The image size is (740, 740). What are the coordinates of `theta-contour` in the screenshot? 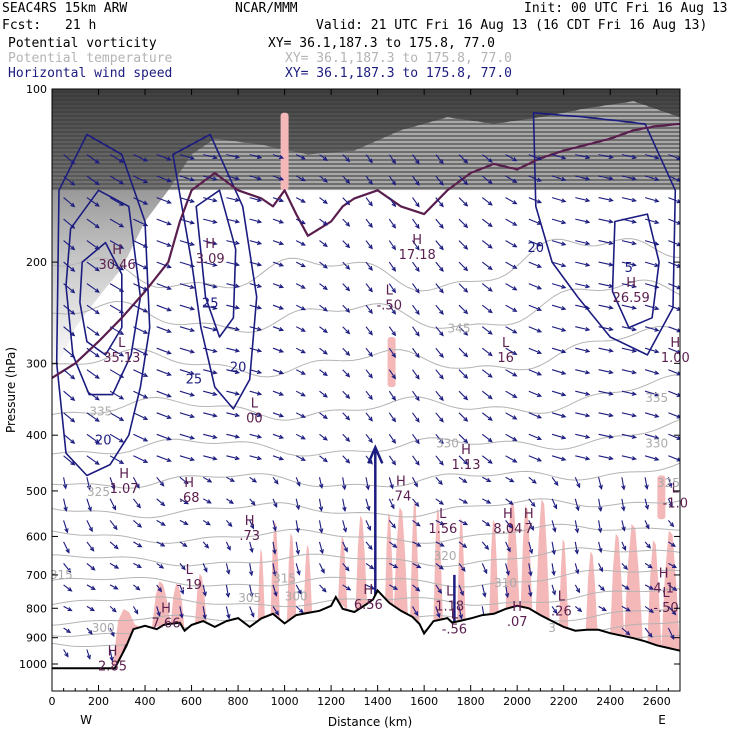 It's located at (366, 438).